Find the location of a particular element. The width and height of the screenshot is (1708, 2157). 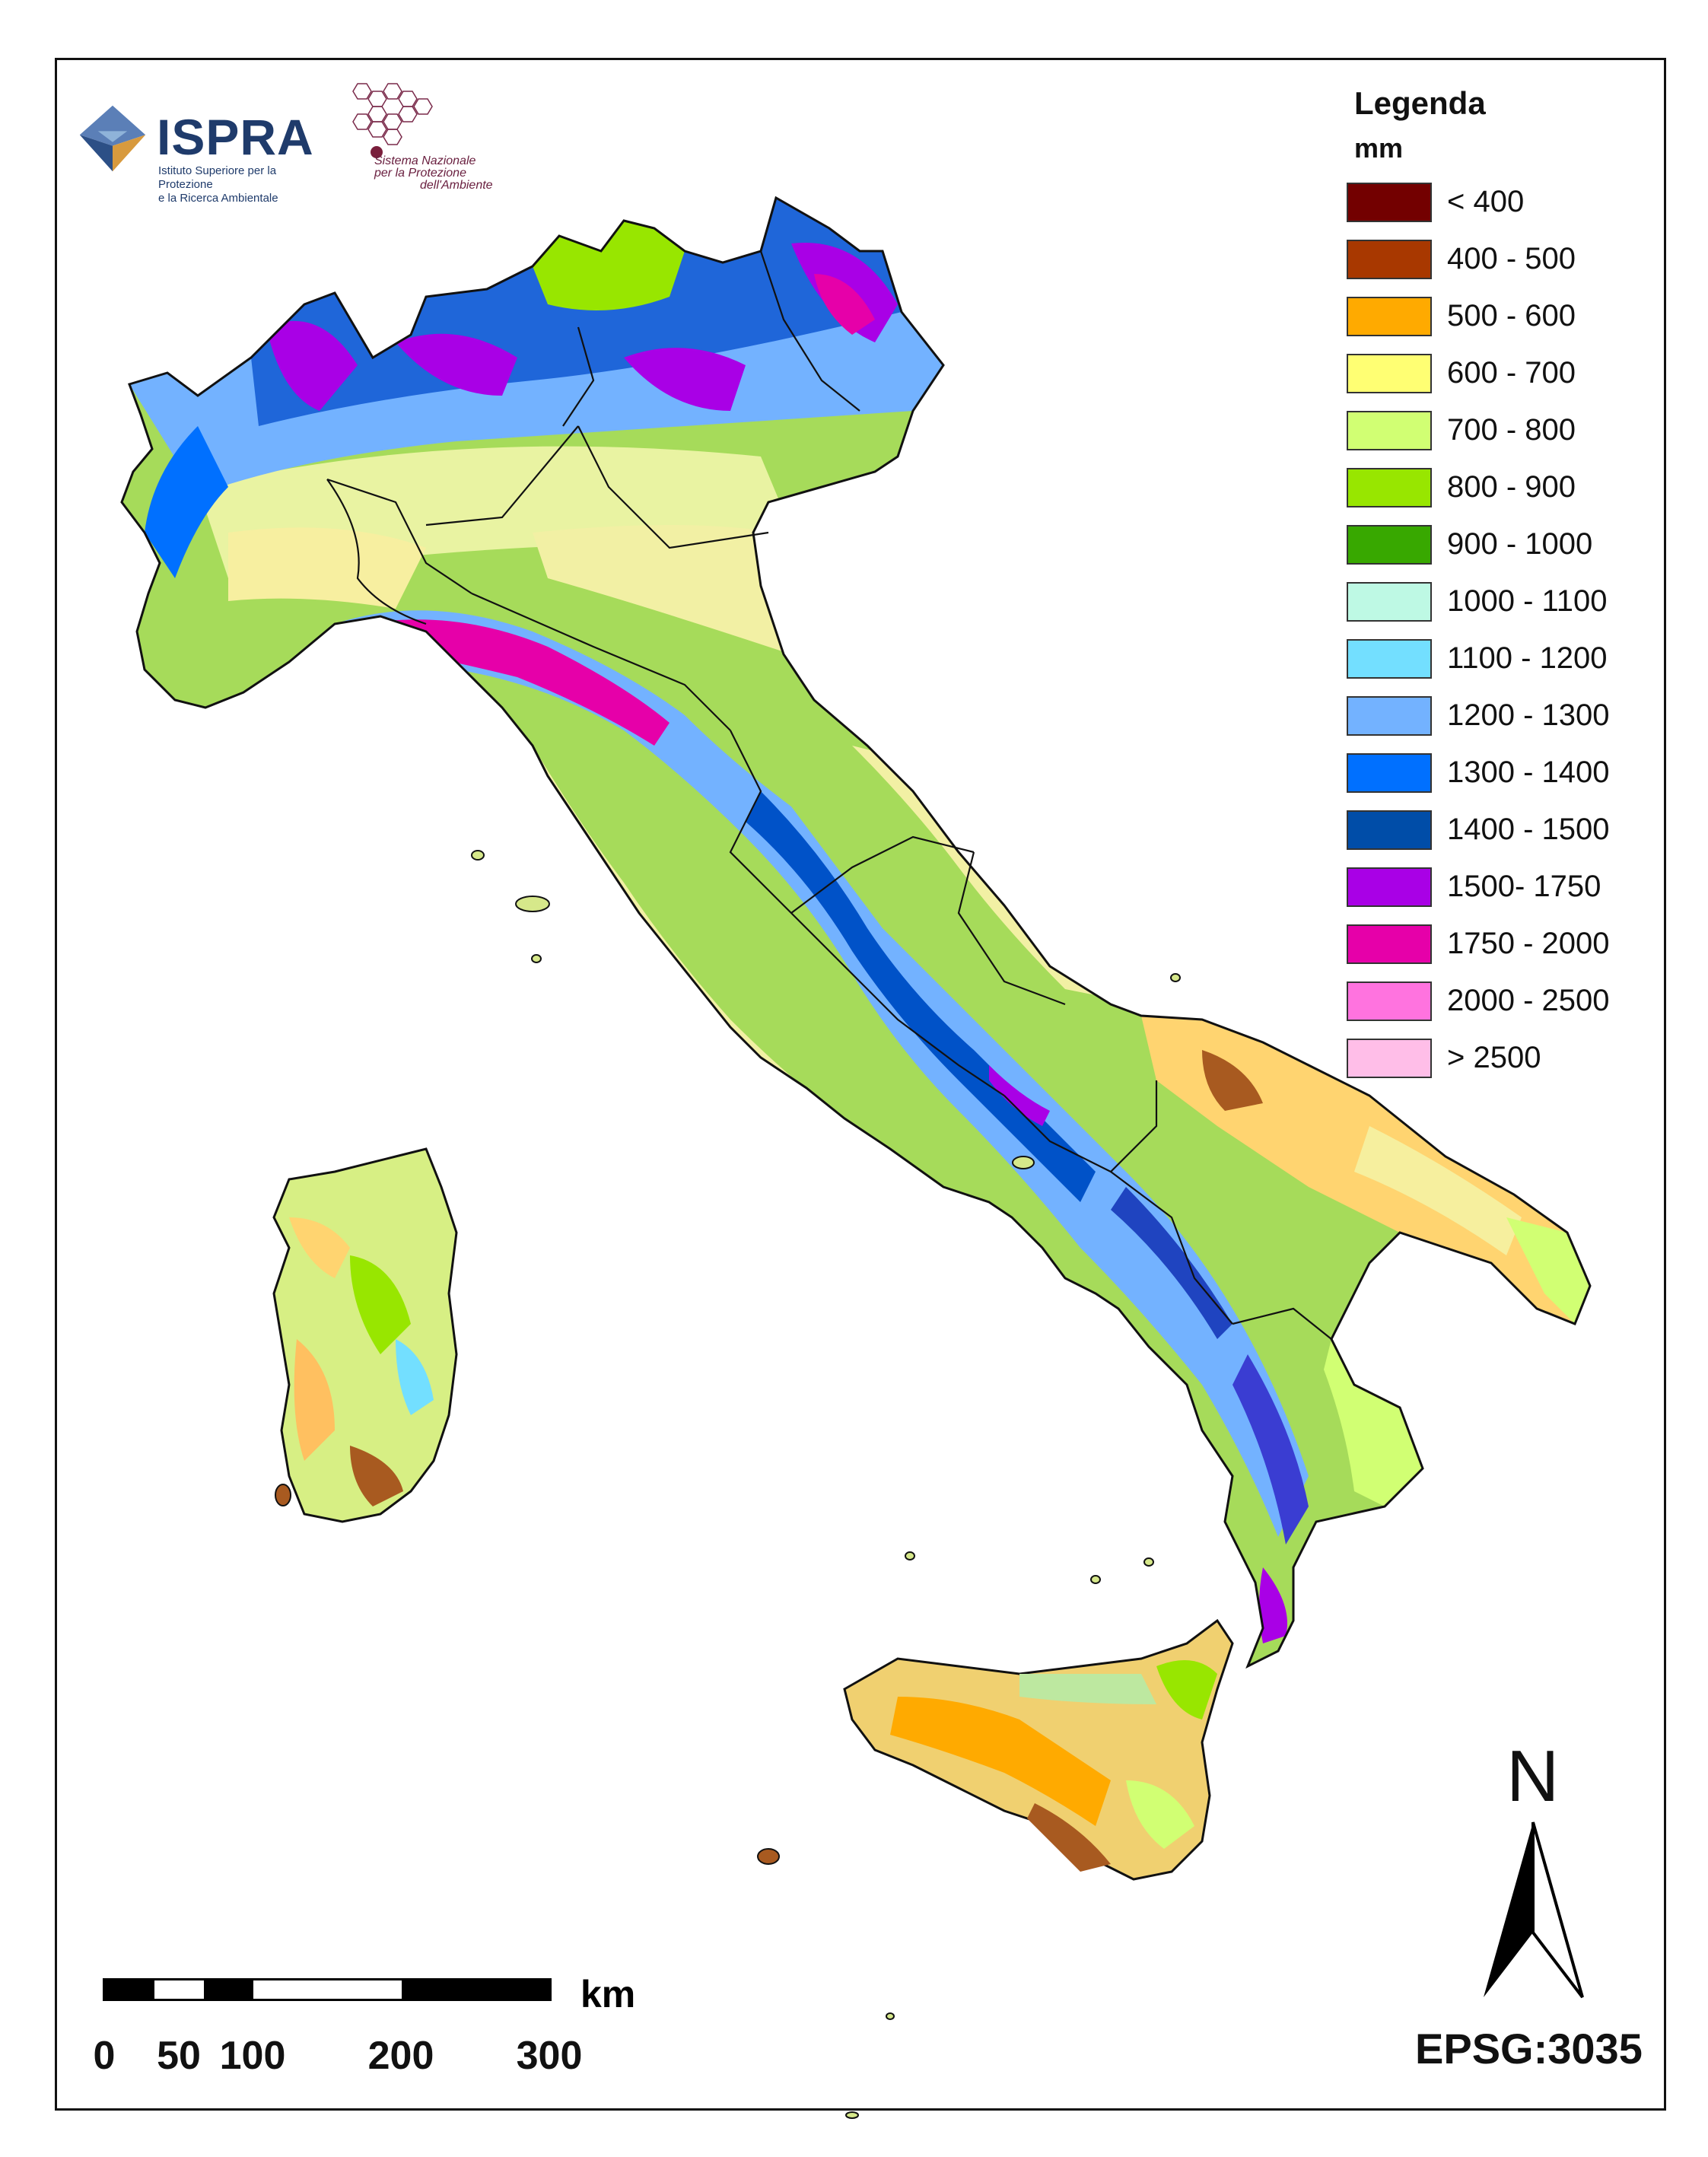

ispra-subtitle-line-1: Istituto Superiore per la Protezione is located at coordinates (217, 177).